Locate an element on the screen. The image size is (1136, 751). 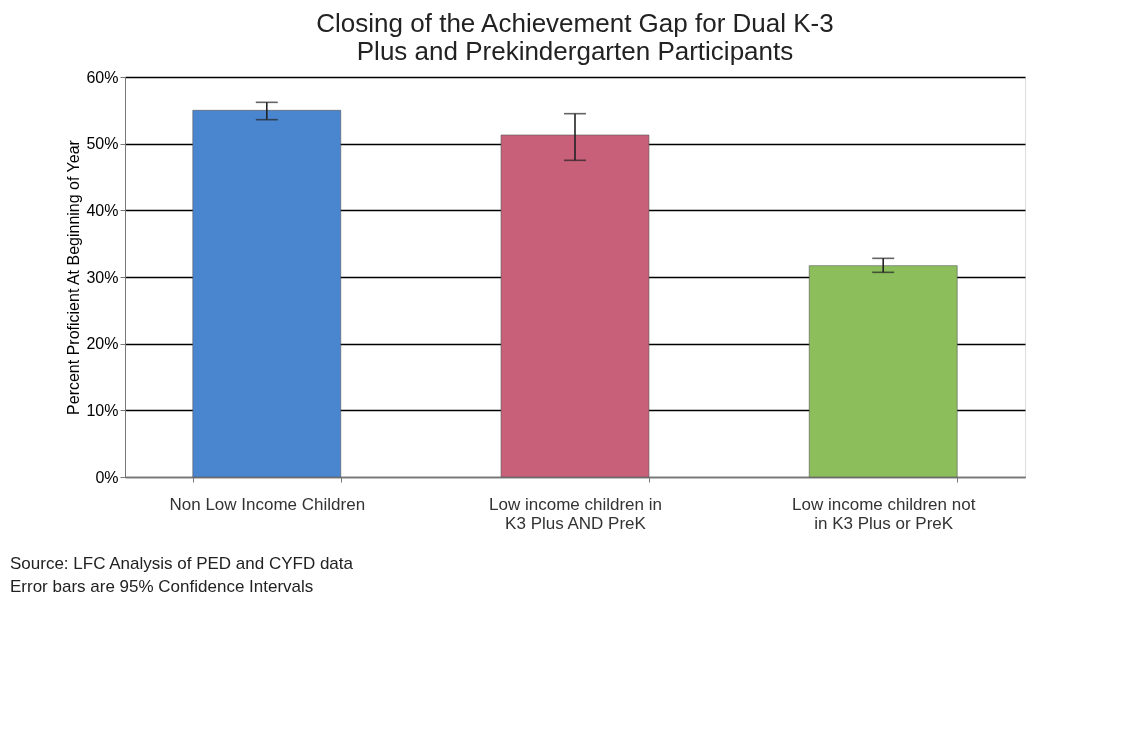
y-tick-label: 30% is located at coordinates (102, 277).